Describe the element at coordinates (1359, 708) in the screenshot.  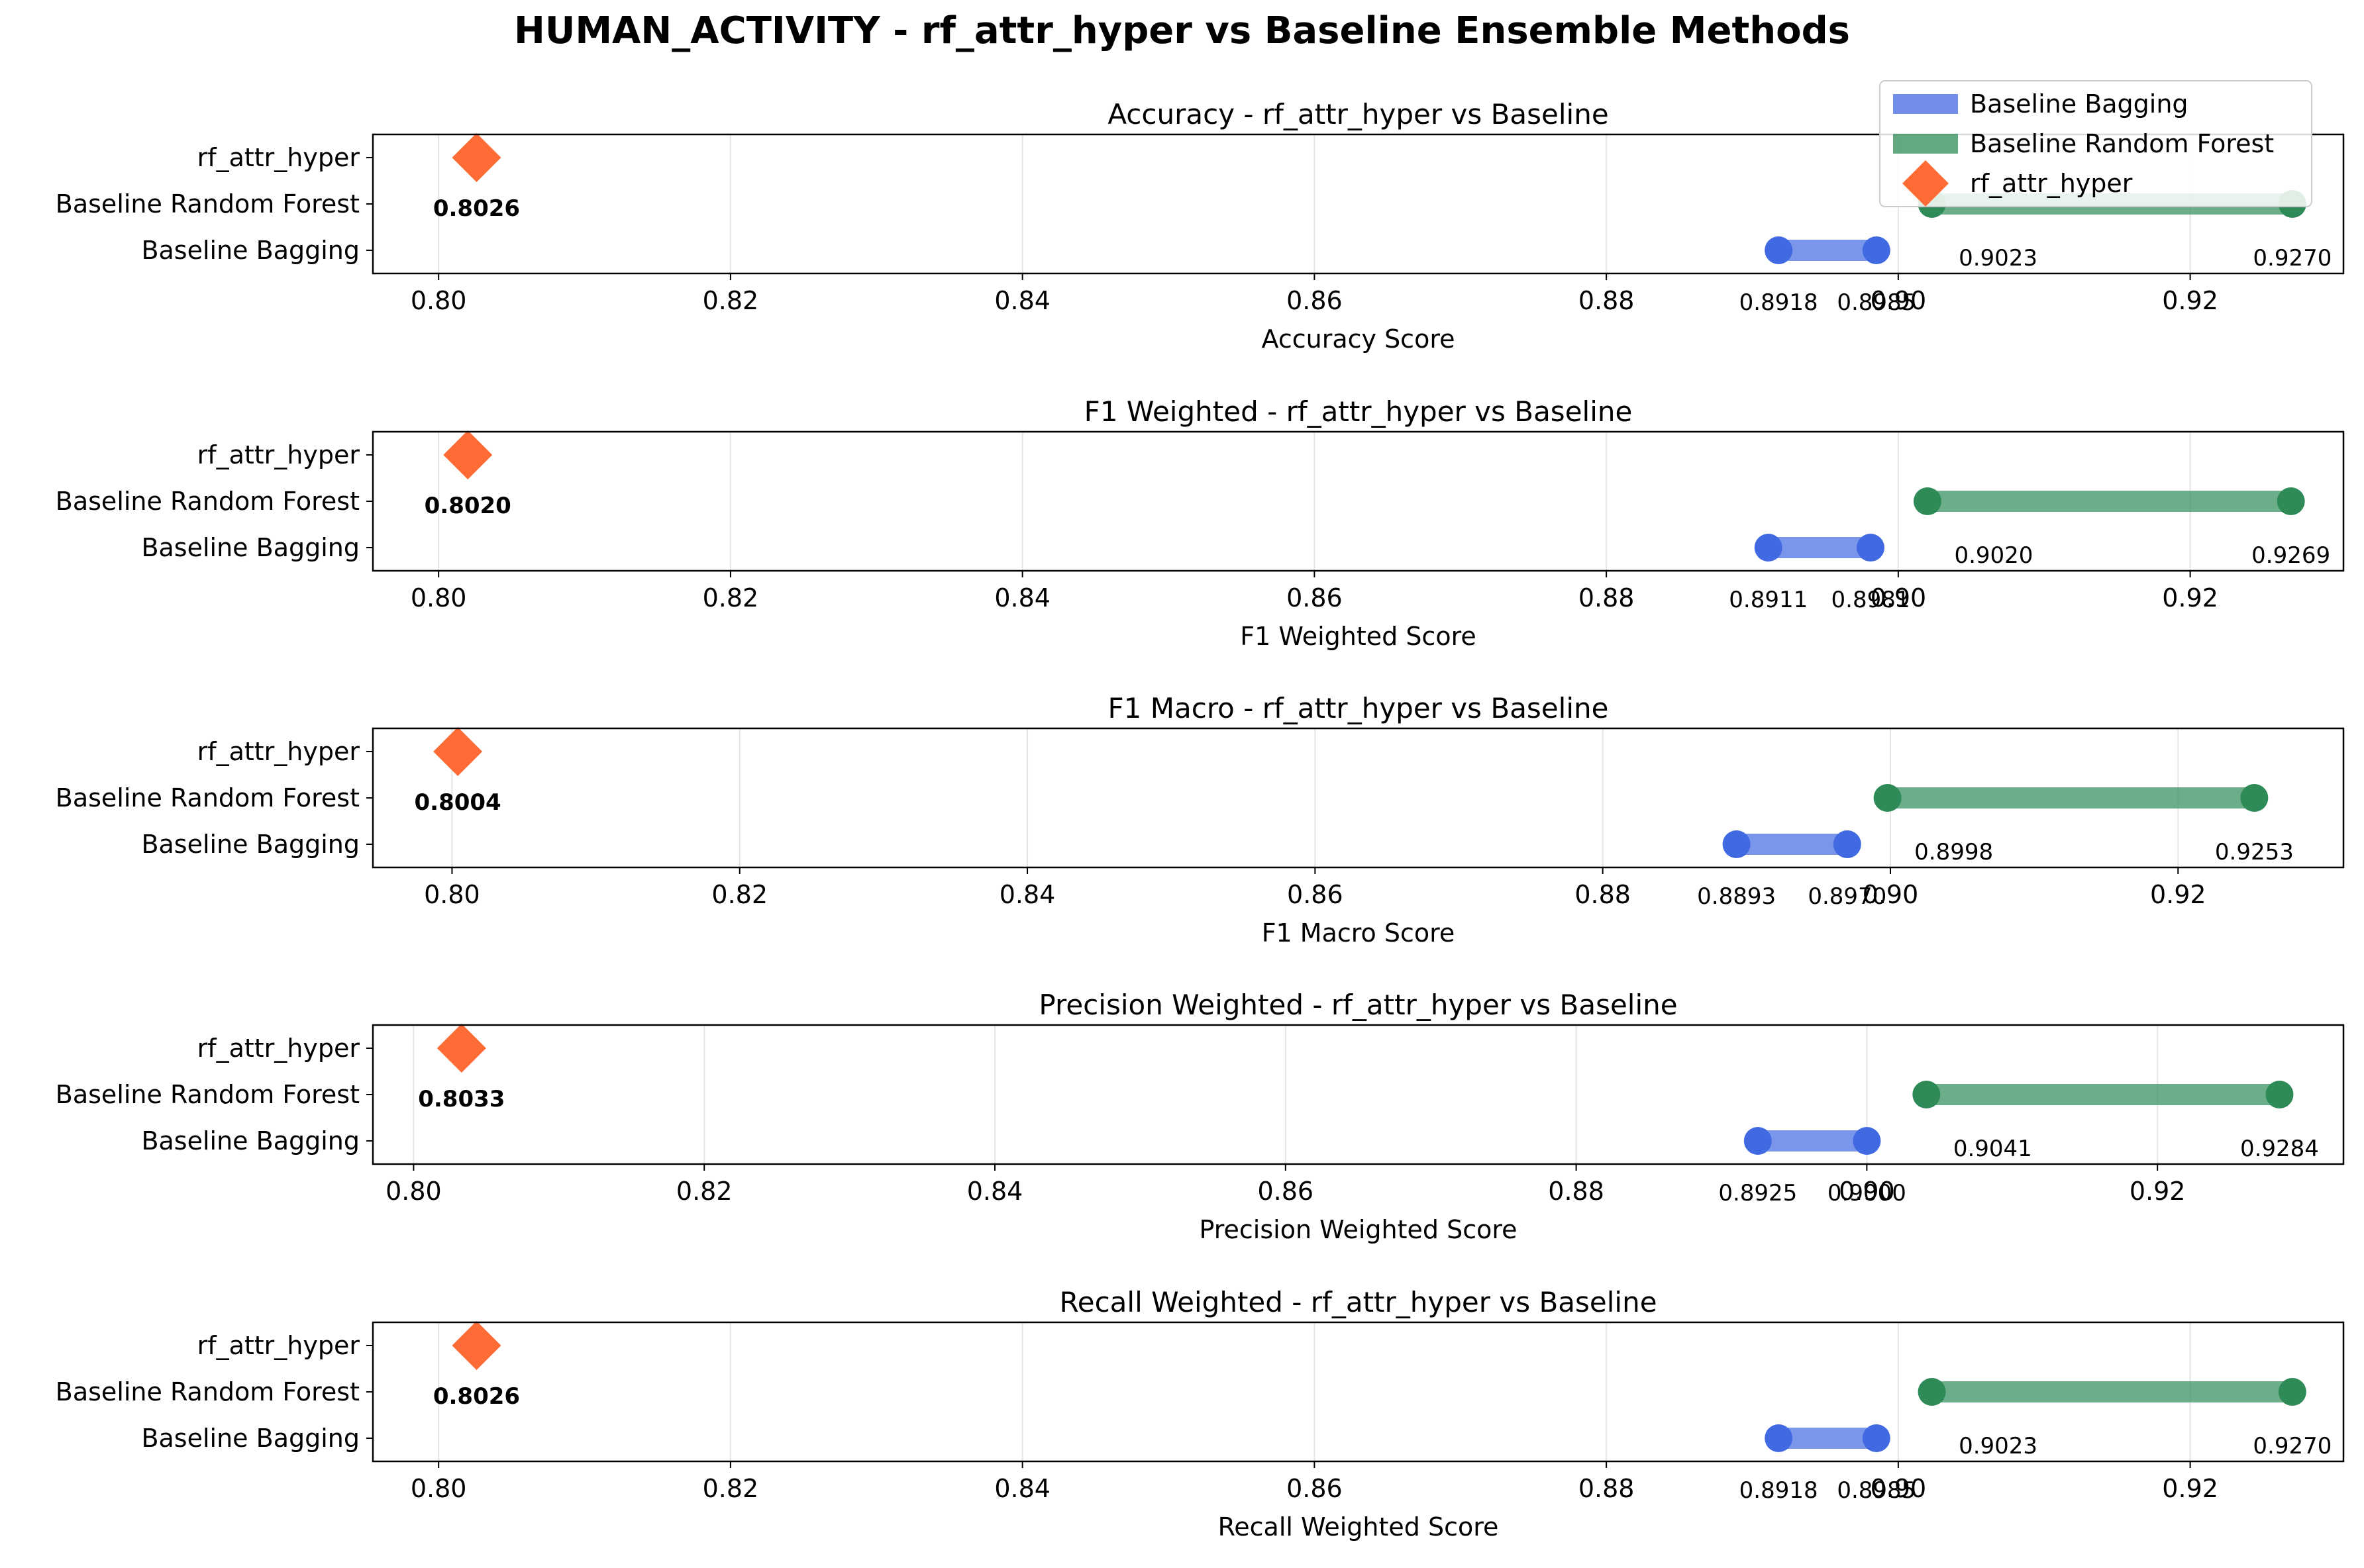
I see `subplot-title: F1 Macro - rf_attr_hyper vs Baseline` at that location.